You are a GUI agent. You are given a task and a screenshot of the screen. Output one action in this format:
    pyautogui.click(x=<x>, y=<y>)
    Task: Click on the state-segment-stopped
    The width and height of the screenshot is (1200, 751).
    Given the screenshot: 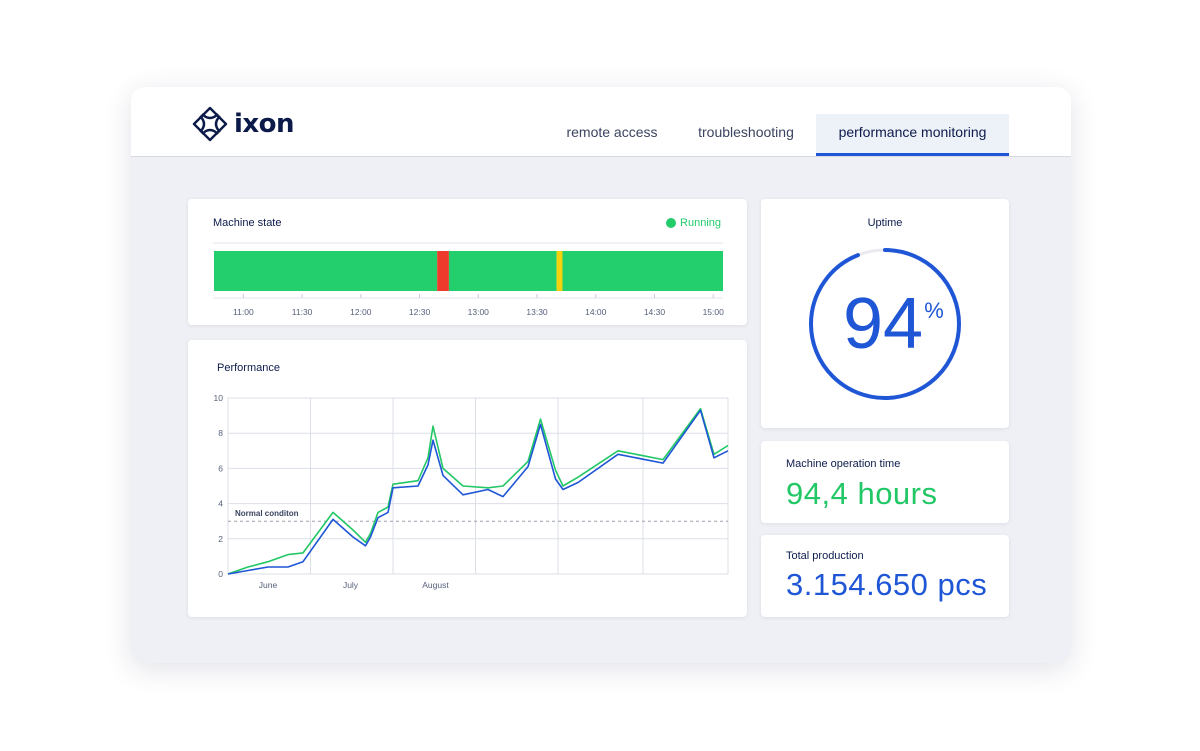 What is the action you would take?
    pyautogui.click(x=443, y=271)
    